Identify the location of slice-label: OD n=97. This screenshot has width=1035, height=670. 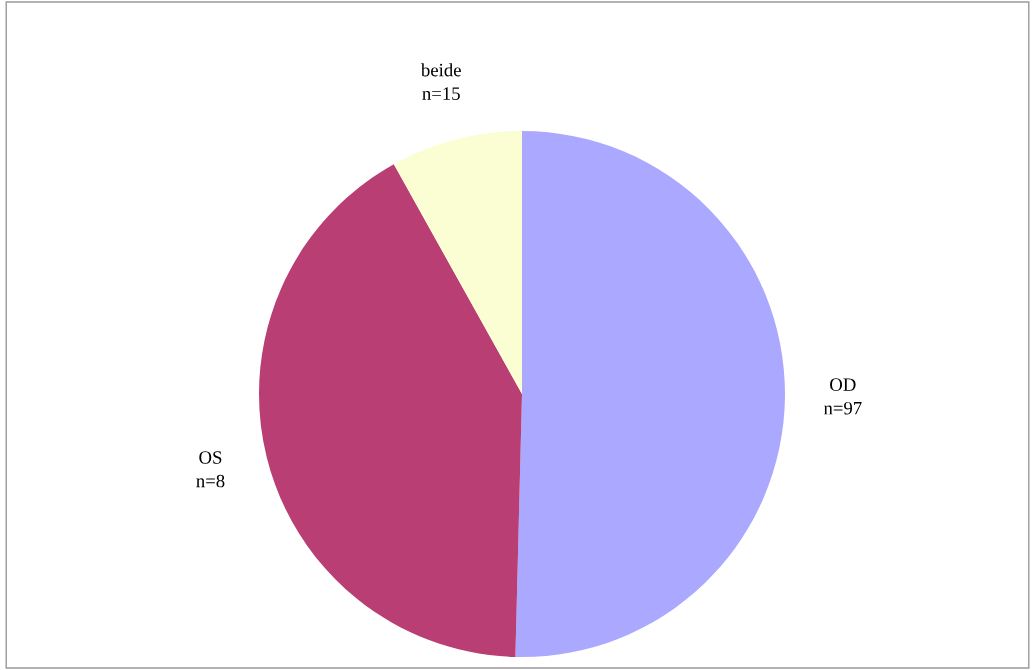
(842, 396).